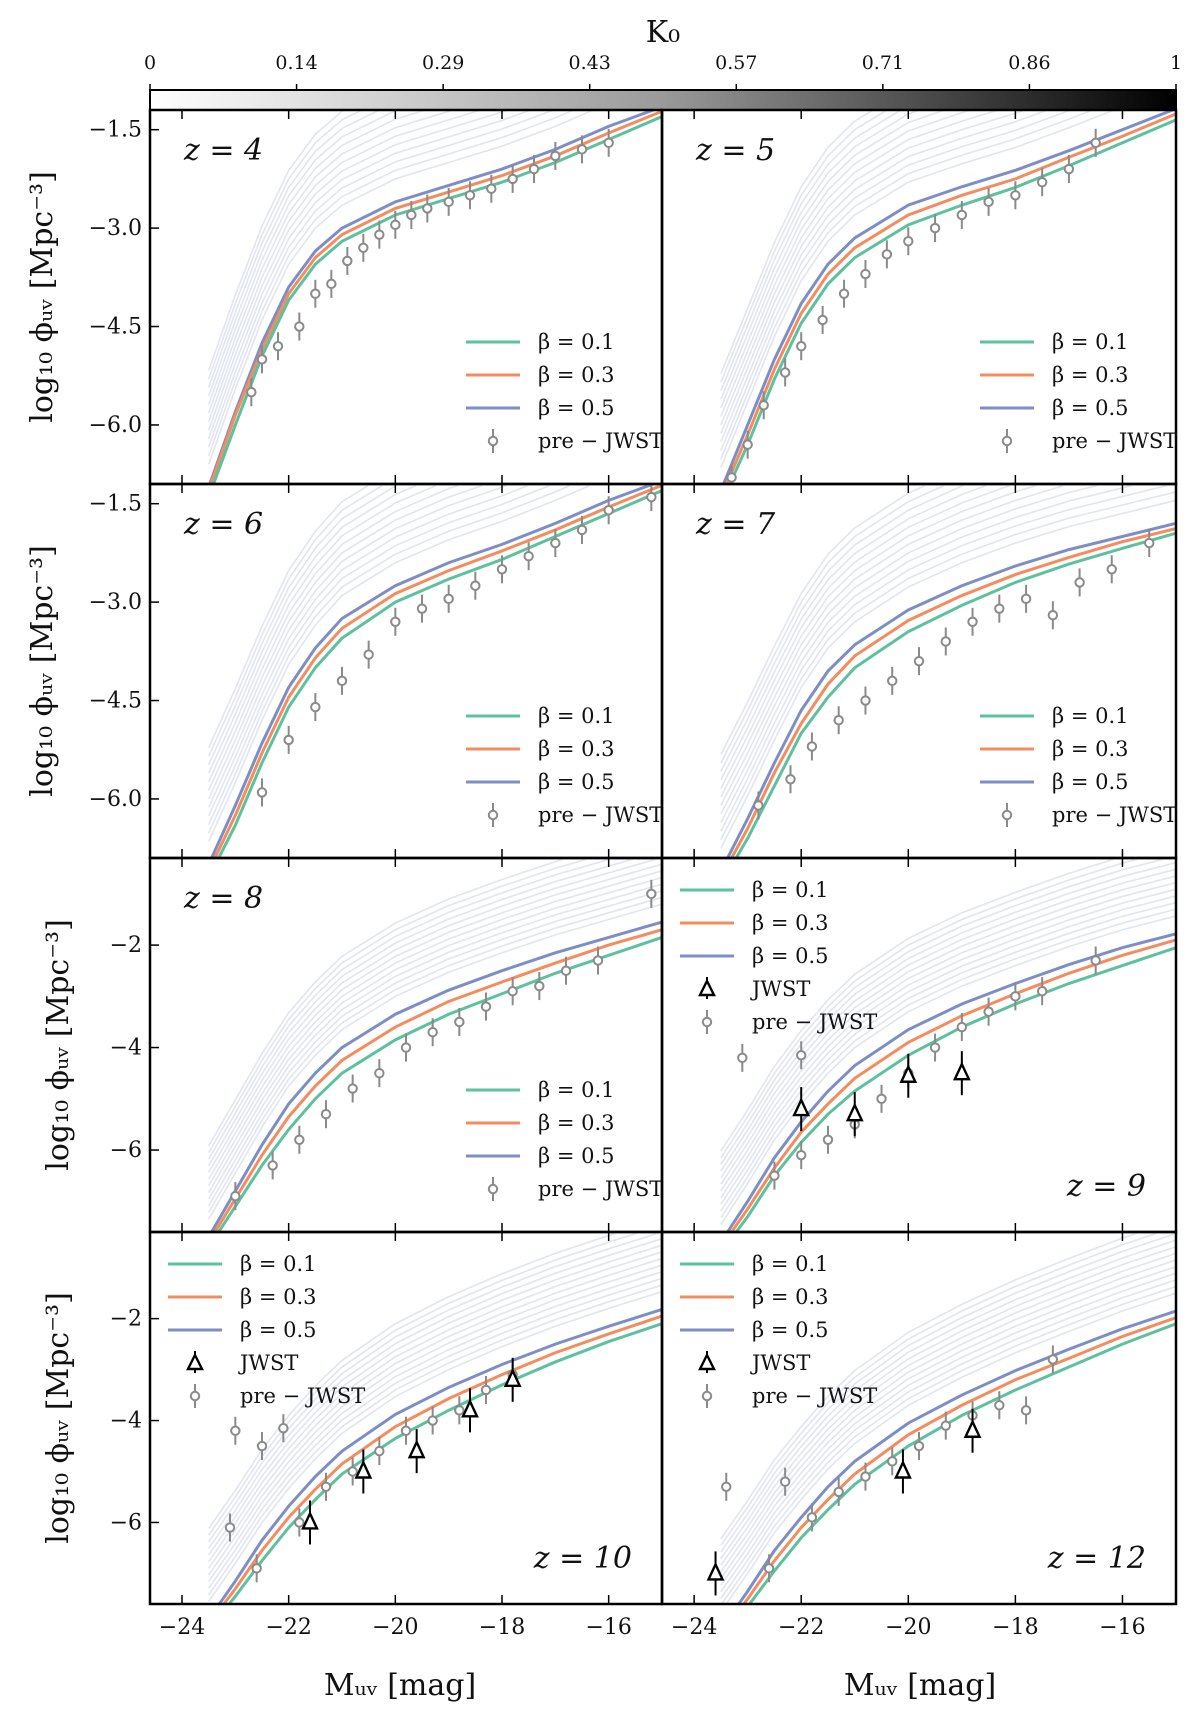  I want to click on legend-label-prejwst: pre − JWST, so click(1114, 815).